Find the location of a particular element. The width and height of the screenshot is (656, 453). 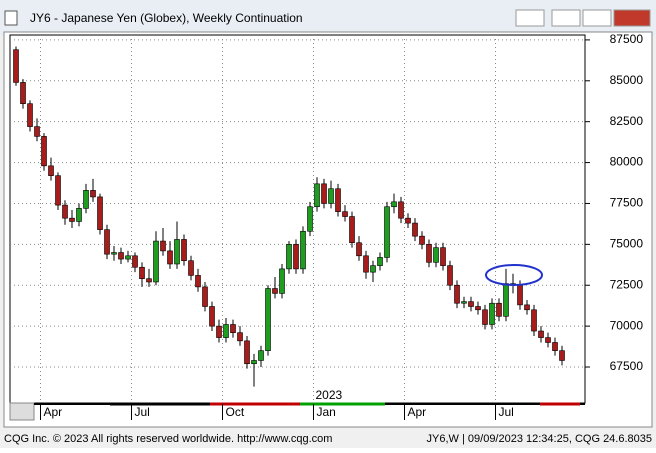

restore-button is located at coordinates (597, 18).